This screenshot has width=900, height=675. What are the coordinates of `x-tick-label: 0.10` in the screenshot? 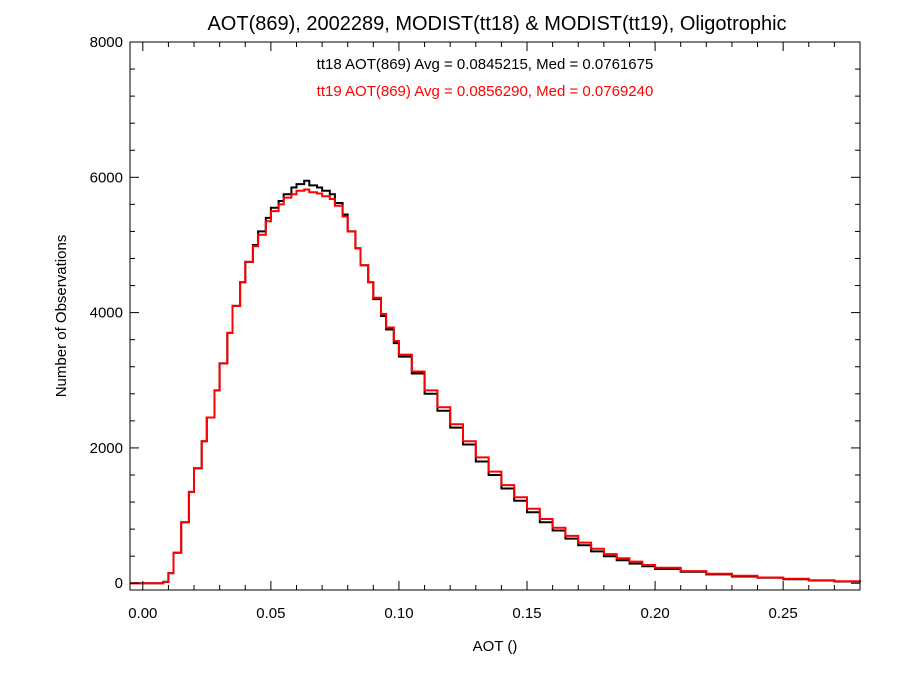 It's located at (398, 613).